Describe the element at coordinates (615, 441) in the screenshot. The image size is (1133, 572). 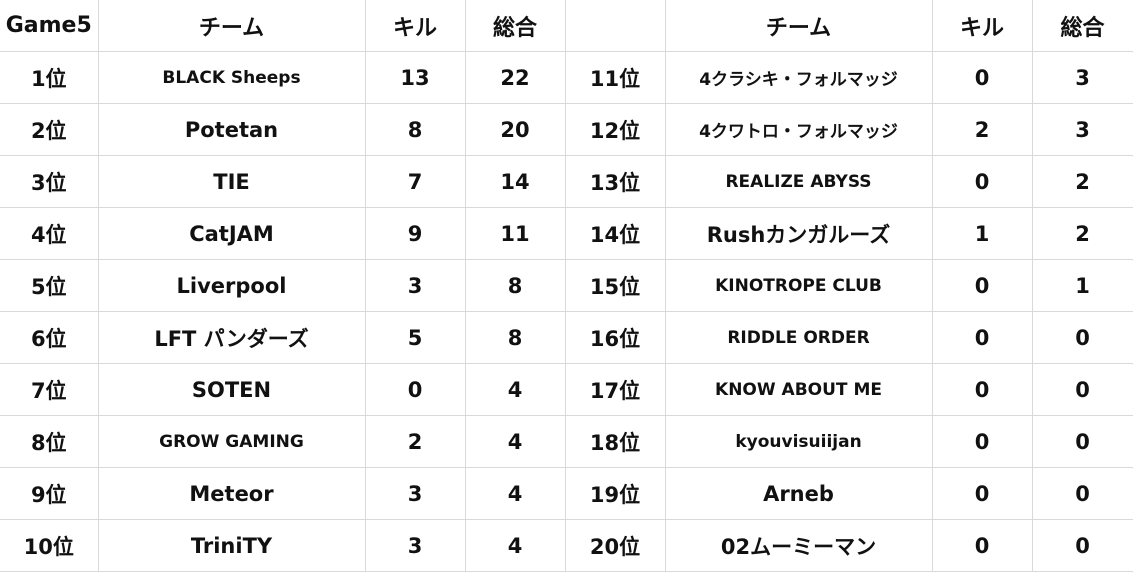
I see `cell-rank: 18位` at that location.